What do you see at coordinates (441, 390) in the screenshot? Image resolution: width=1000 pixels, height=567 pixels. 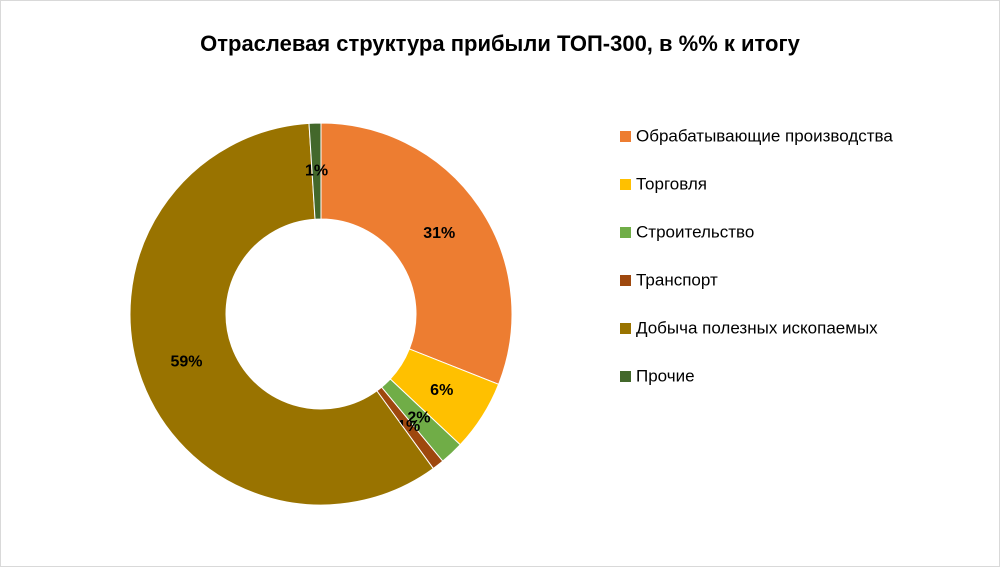 I see `data-label: 6%` at bounding box center [441, 390].